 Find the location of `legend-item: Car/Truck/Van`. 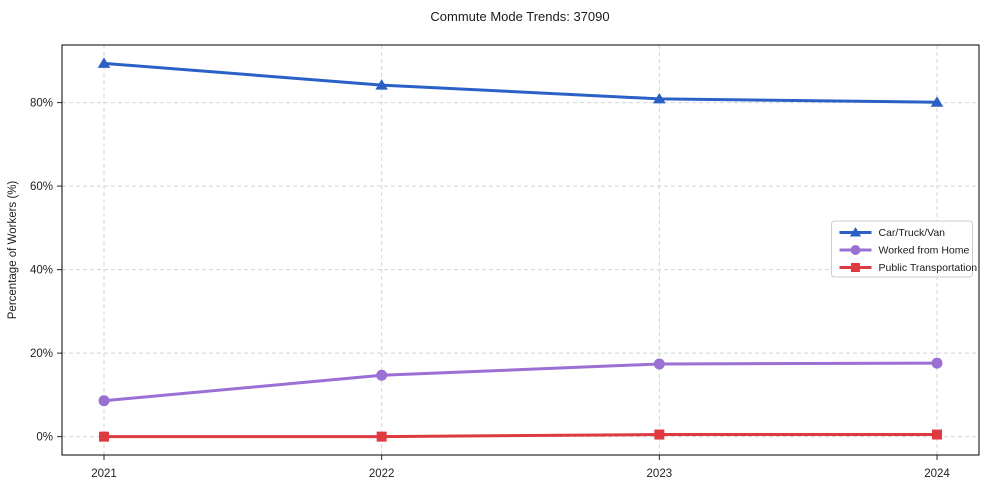

legend-item: Car/Truck/Van is located at coordinates (892, 233).